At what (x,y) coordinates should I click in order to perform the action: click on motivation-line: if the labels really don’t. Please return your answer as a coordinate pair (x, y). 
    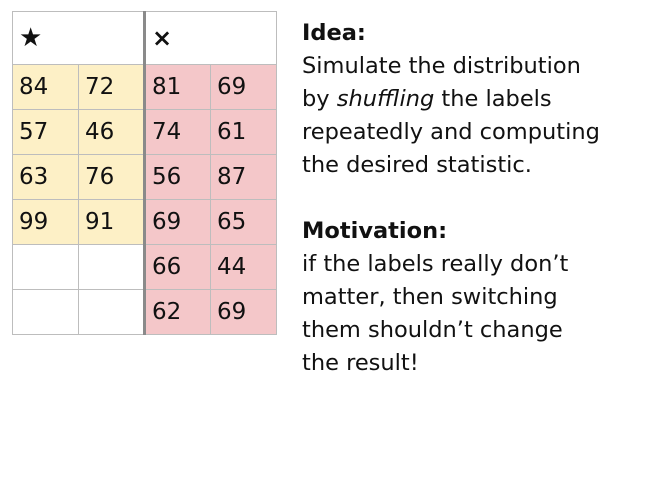
    Looking at the image, I should click on (435, 264).